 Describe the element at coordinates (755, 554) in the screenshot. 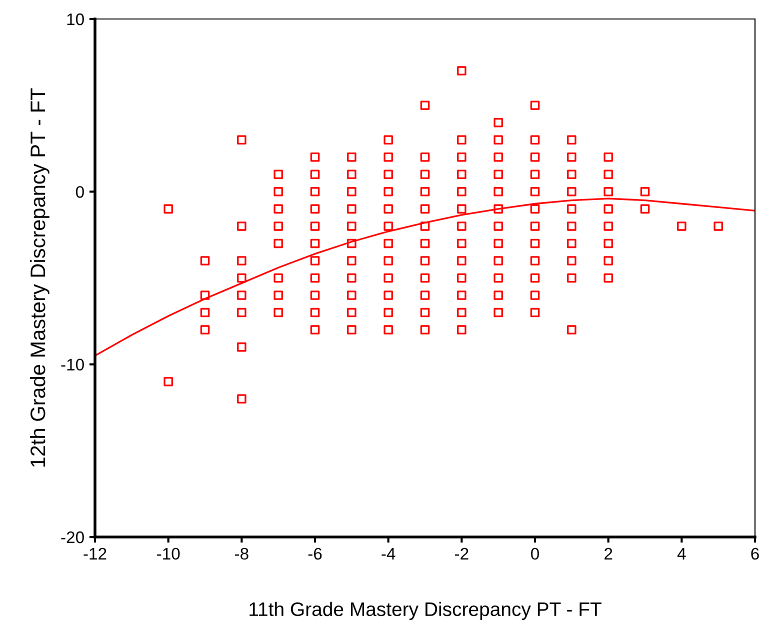

I see `x-tick-label: 6` at that location.